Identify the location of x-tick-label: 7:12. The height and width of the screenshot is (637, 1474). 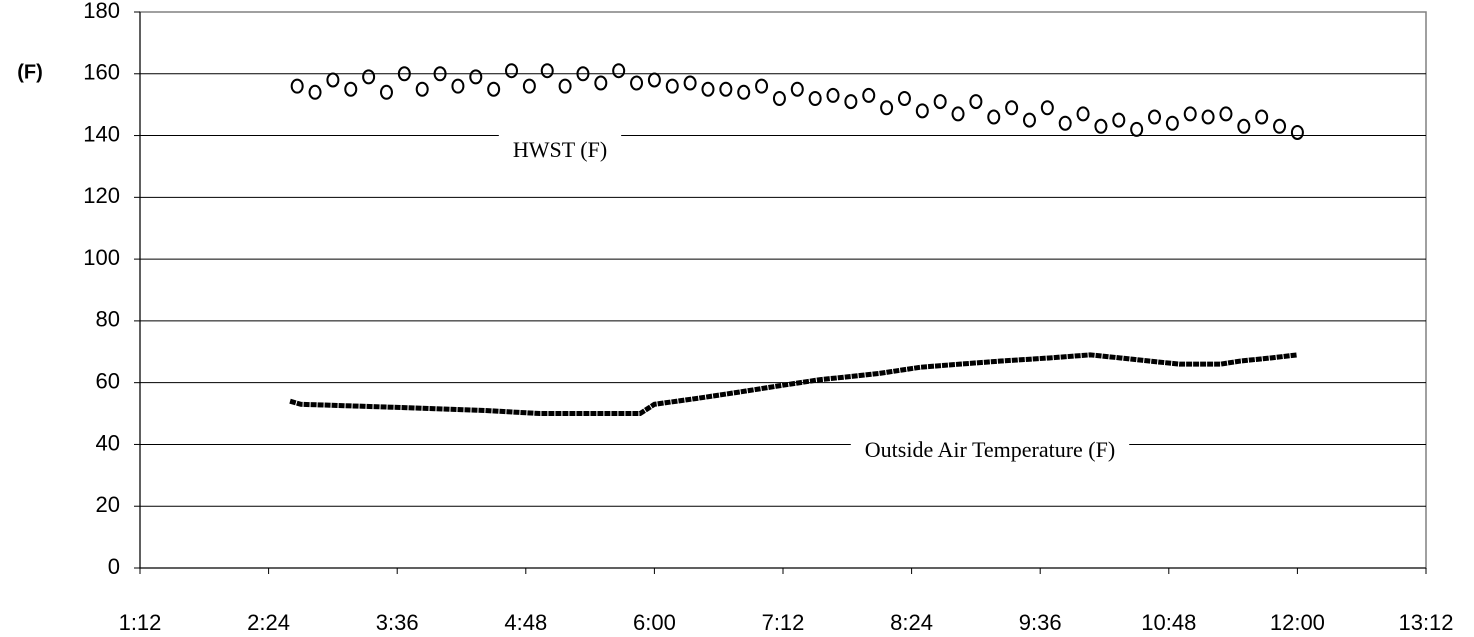
(783, 622).